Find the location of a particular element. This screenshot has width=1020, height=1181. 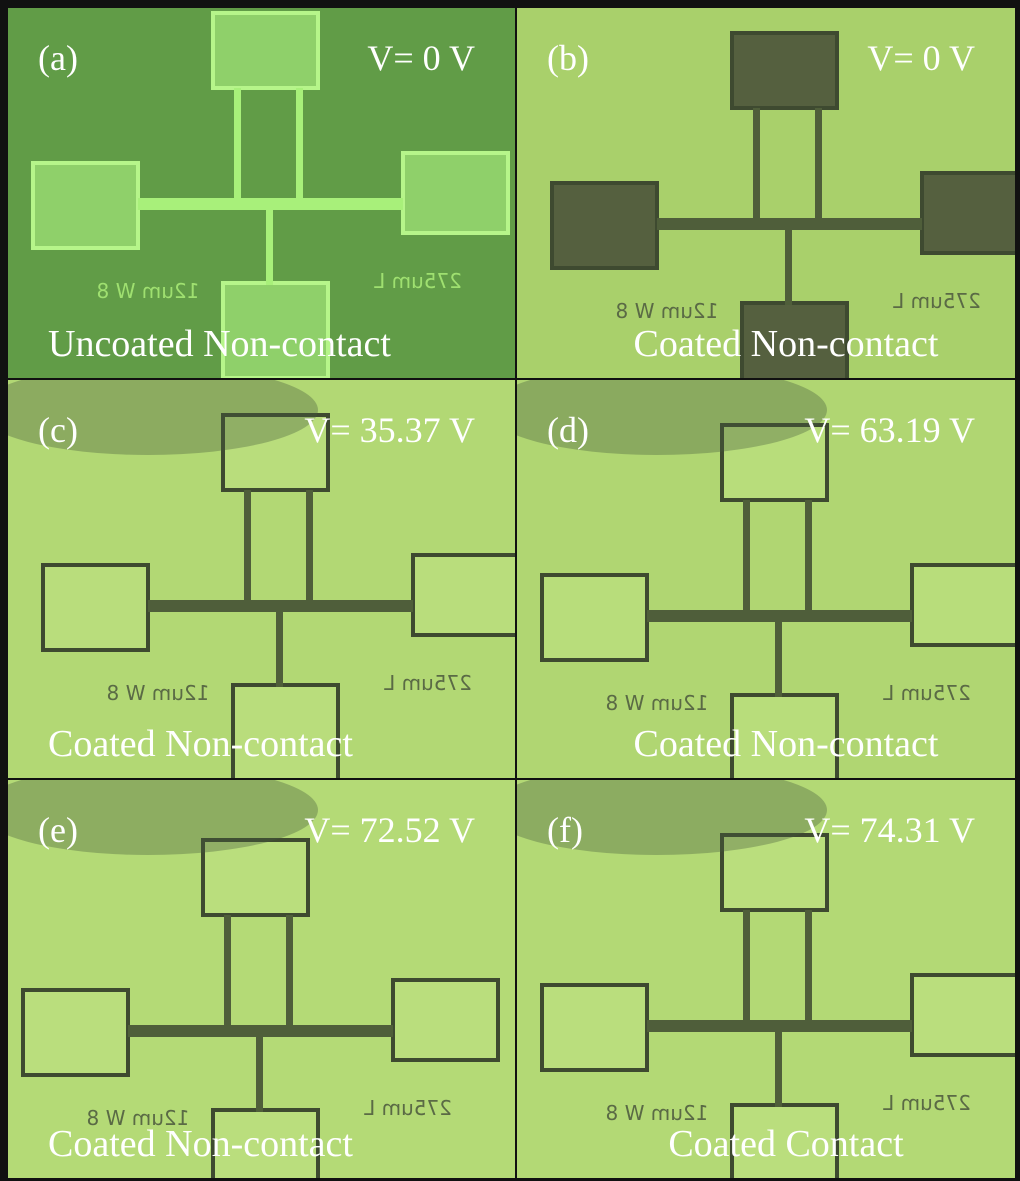

panel-label: (a) is located at coordinates (58, 58).